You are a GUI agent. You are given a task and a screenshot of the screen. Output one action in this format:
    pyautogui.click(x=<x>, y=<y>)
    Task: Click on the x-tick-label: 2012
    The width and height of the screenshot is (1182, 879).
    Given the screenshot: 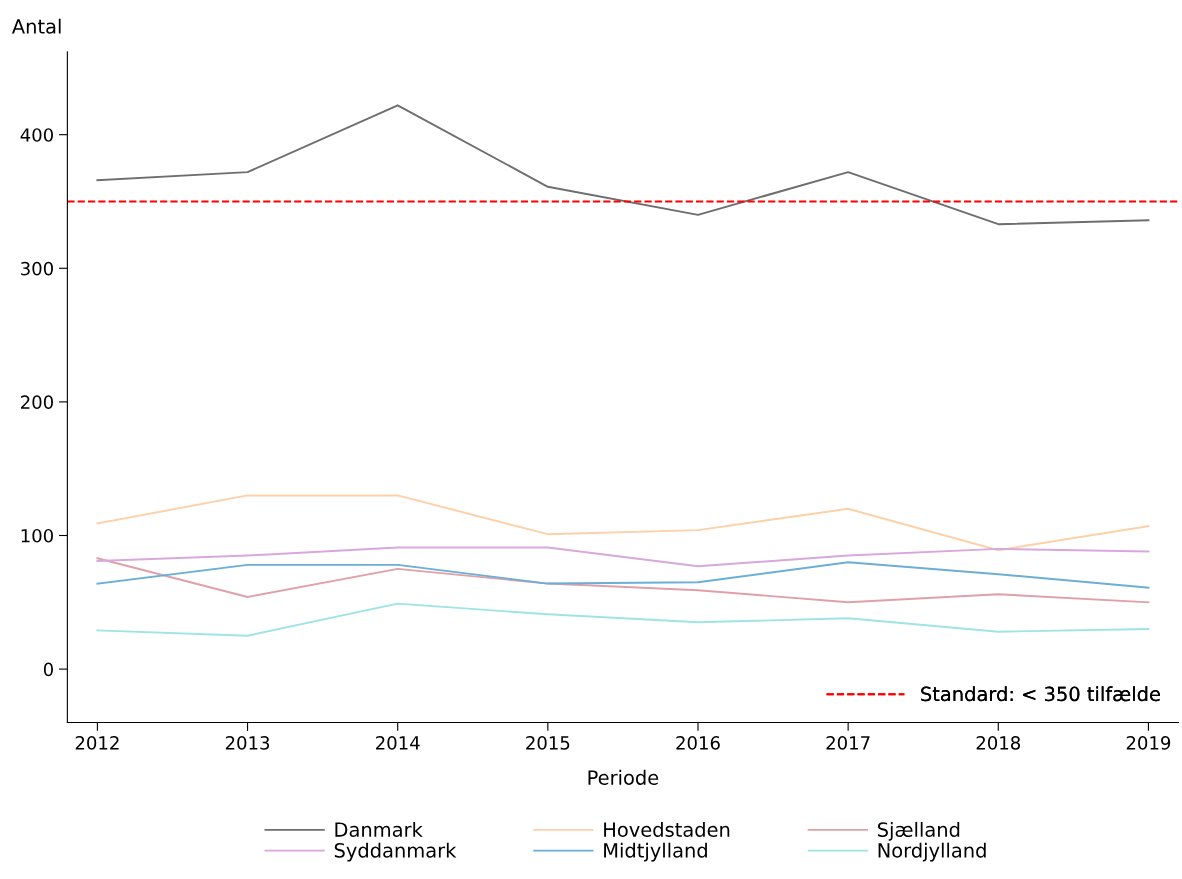 What is the action you would take?
    pyautogui.click(x=97, y=743)
    